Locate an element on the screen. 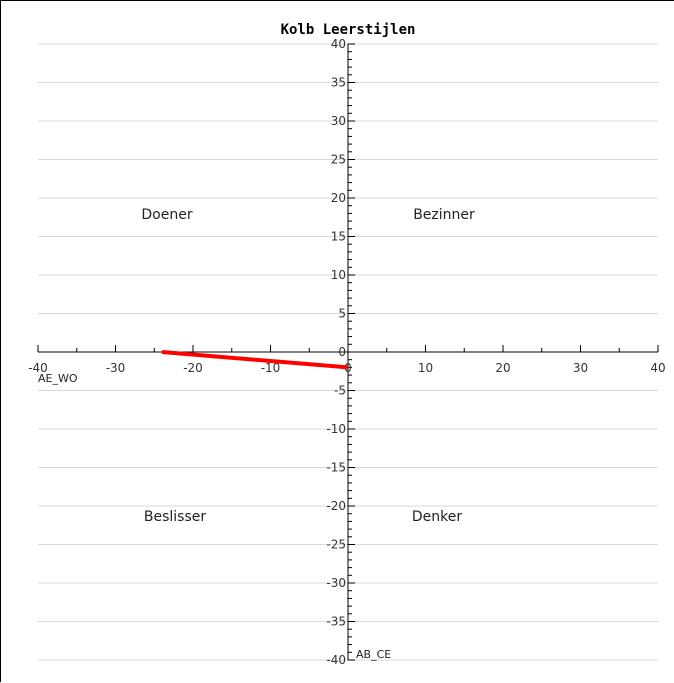  quadrant-label-beslisser: Beslisser is located at coordinates (175, 517).